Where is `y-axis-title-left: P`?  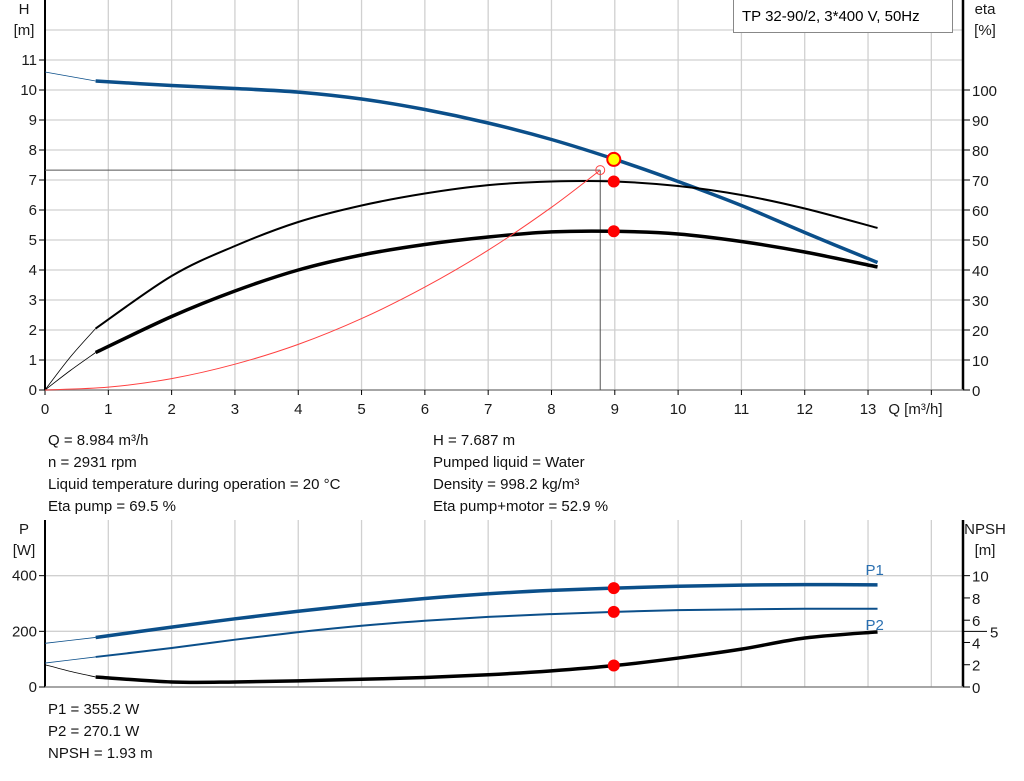 y-axis-title-left: P is located at coordinates (24, 529).